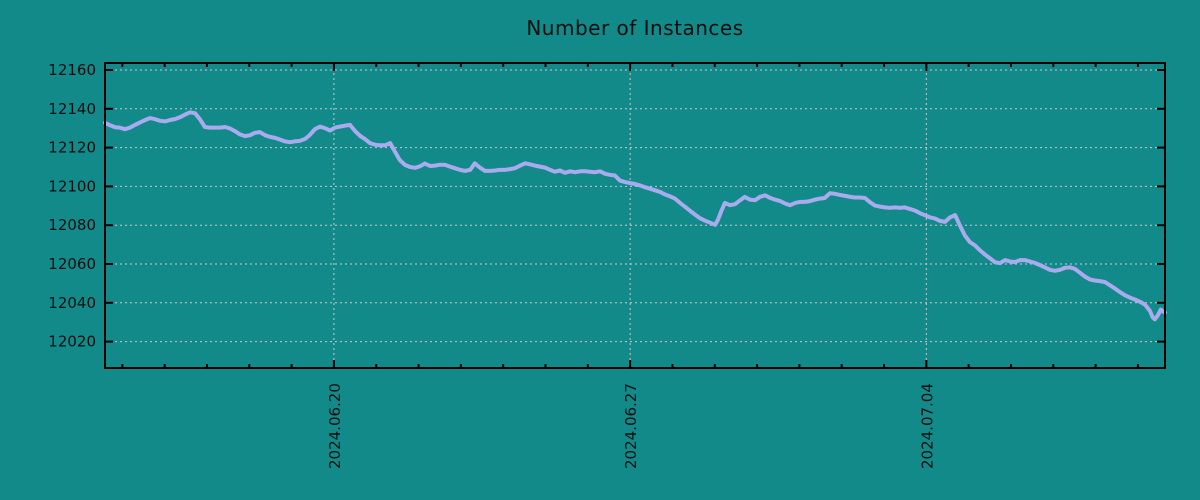 The image size is (1200, 500). I want to click on y-tick-label: 12160, so click(72, 70).